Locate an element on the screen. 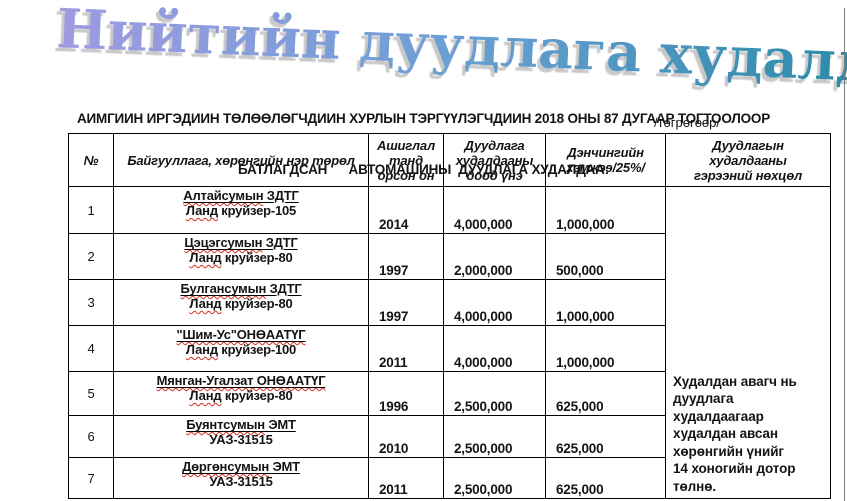 The width and height of the screenshot is (847, 501). cell-num: 3 is located at coordinates (91, 302).